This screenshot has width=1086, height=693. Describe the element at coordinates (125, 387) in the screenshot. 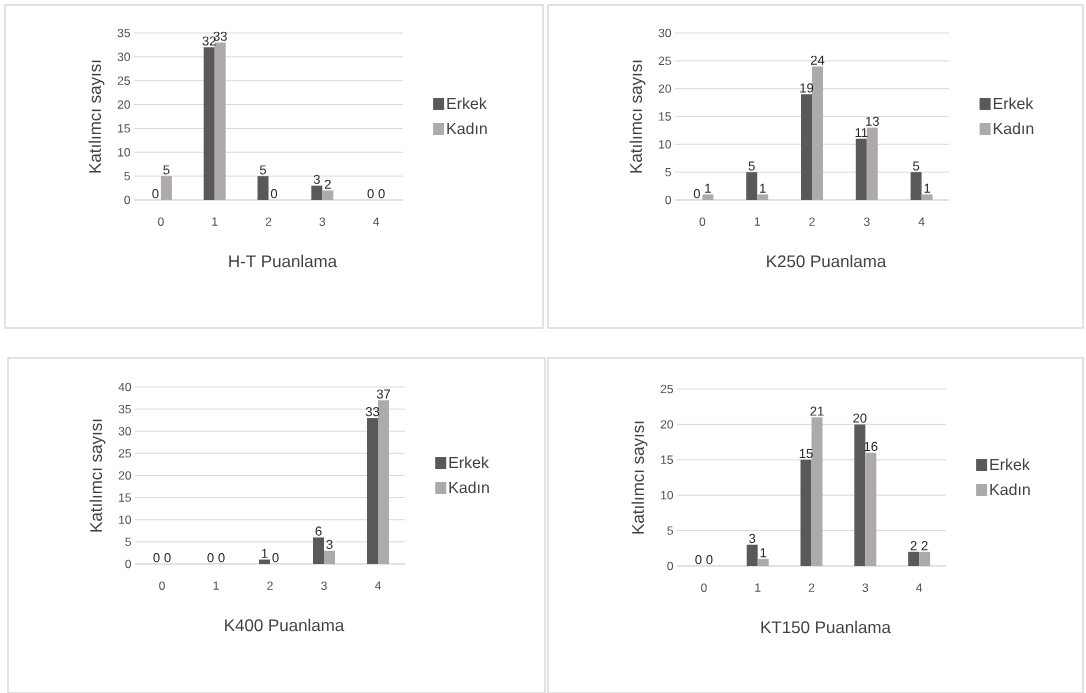

I see `y-tick-label: 40` at that location.